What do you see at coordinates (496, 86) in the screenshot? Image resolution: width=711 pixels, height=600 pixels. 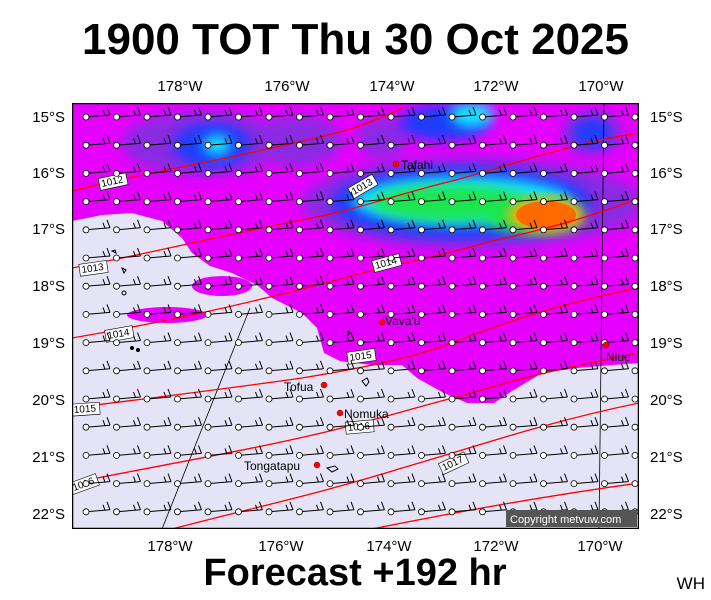 I see `lon-label-top-172w: 172°W` at bounding box center [496, 86].